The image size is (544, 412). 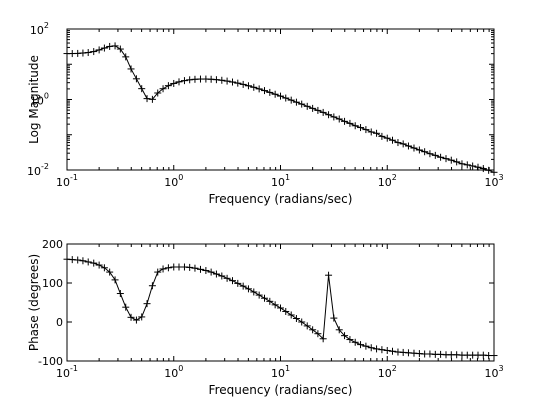 What do you see at coordinates (34, 302) in the screenshot?
I see `y-axis-label: Phase (degrees)` at bounding box center [34, 302].